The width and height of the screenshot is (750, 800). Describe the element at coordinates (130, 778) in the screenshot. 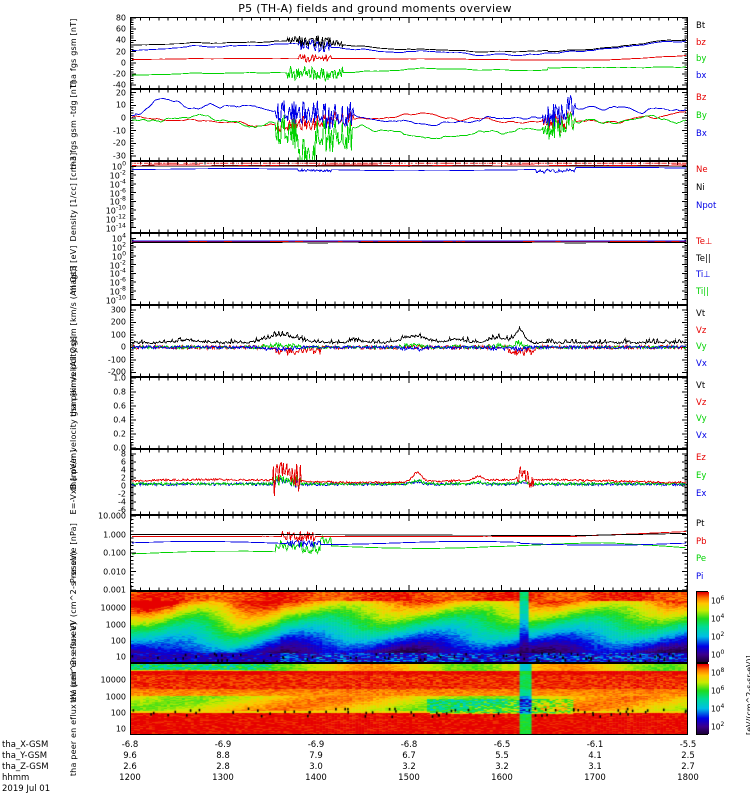

I see `ephemeris-value: 1200` at that location.